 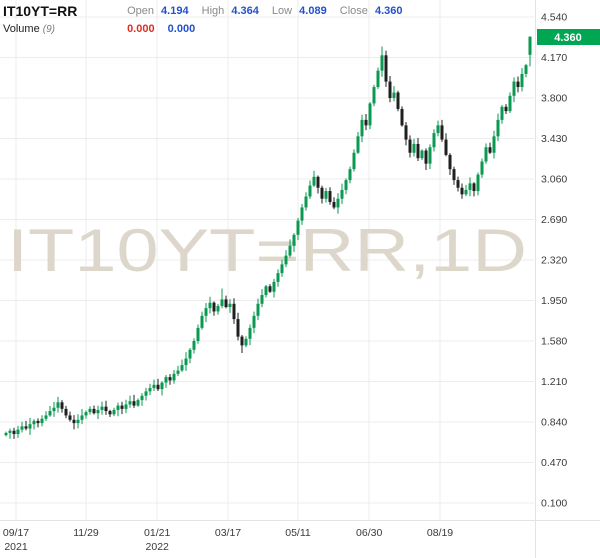 What do you see at coordinates (141, 29) in the screenshot?
I see `volume-value-red: 0.000` at bounding box center [141, 29].